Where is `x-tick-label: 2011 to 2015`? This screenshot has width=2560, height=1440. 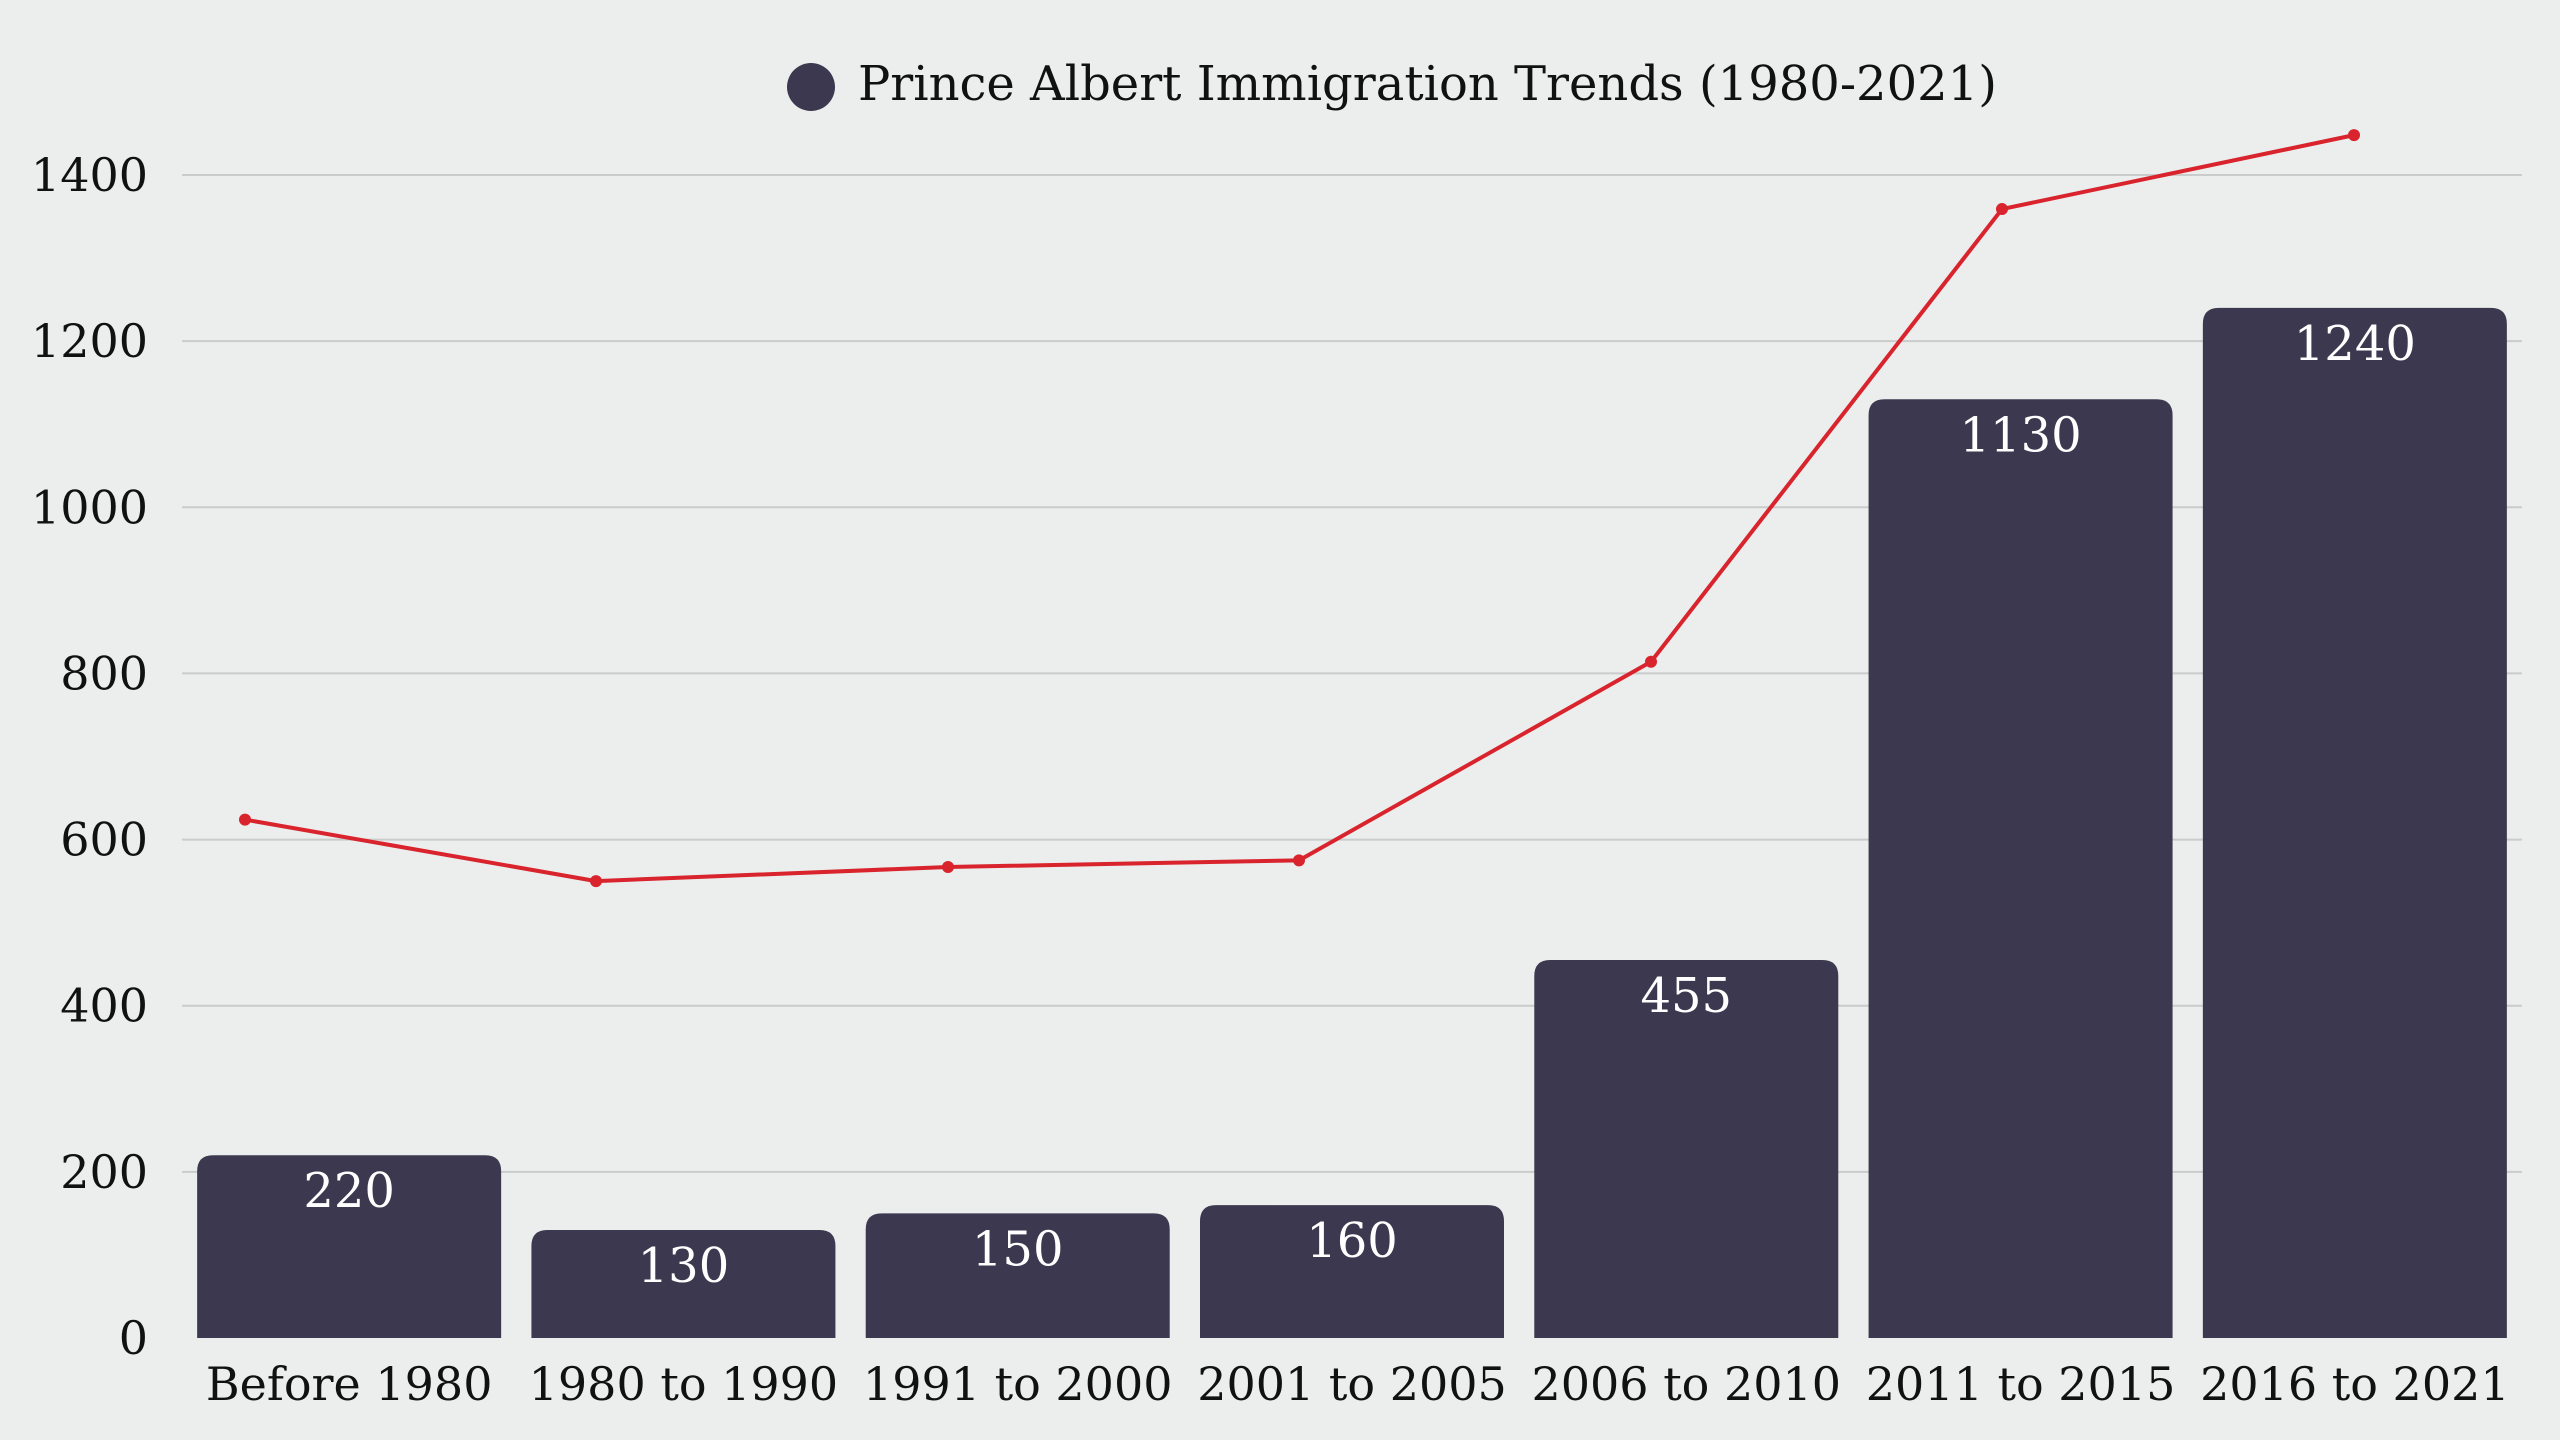 x-tick-label: 2011 to 2015 is located at coordinates (2021, 1384).